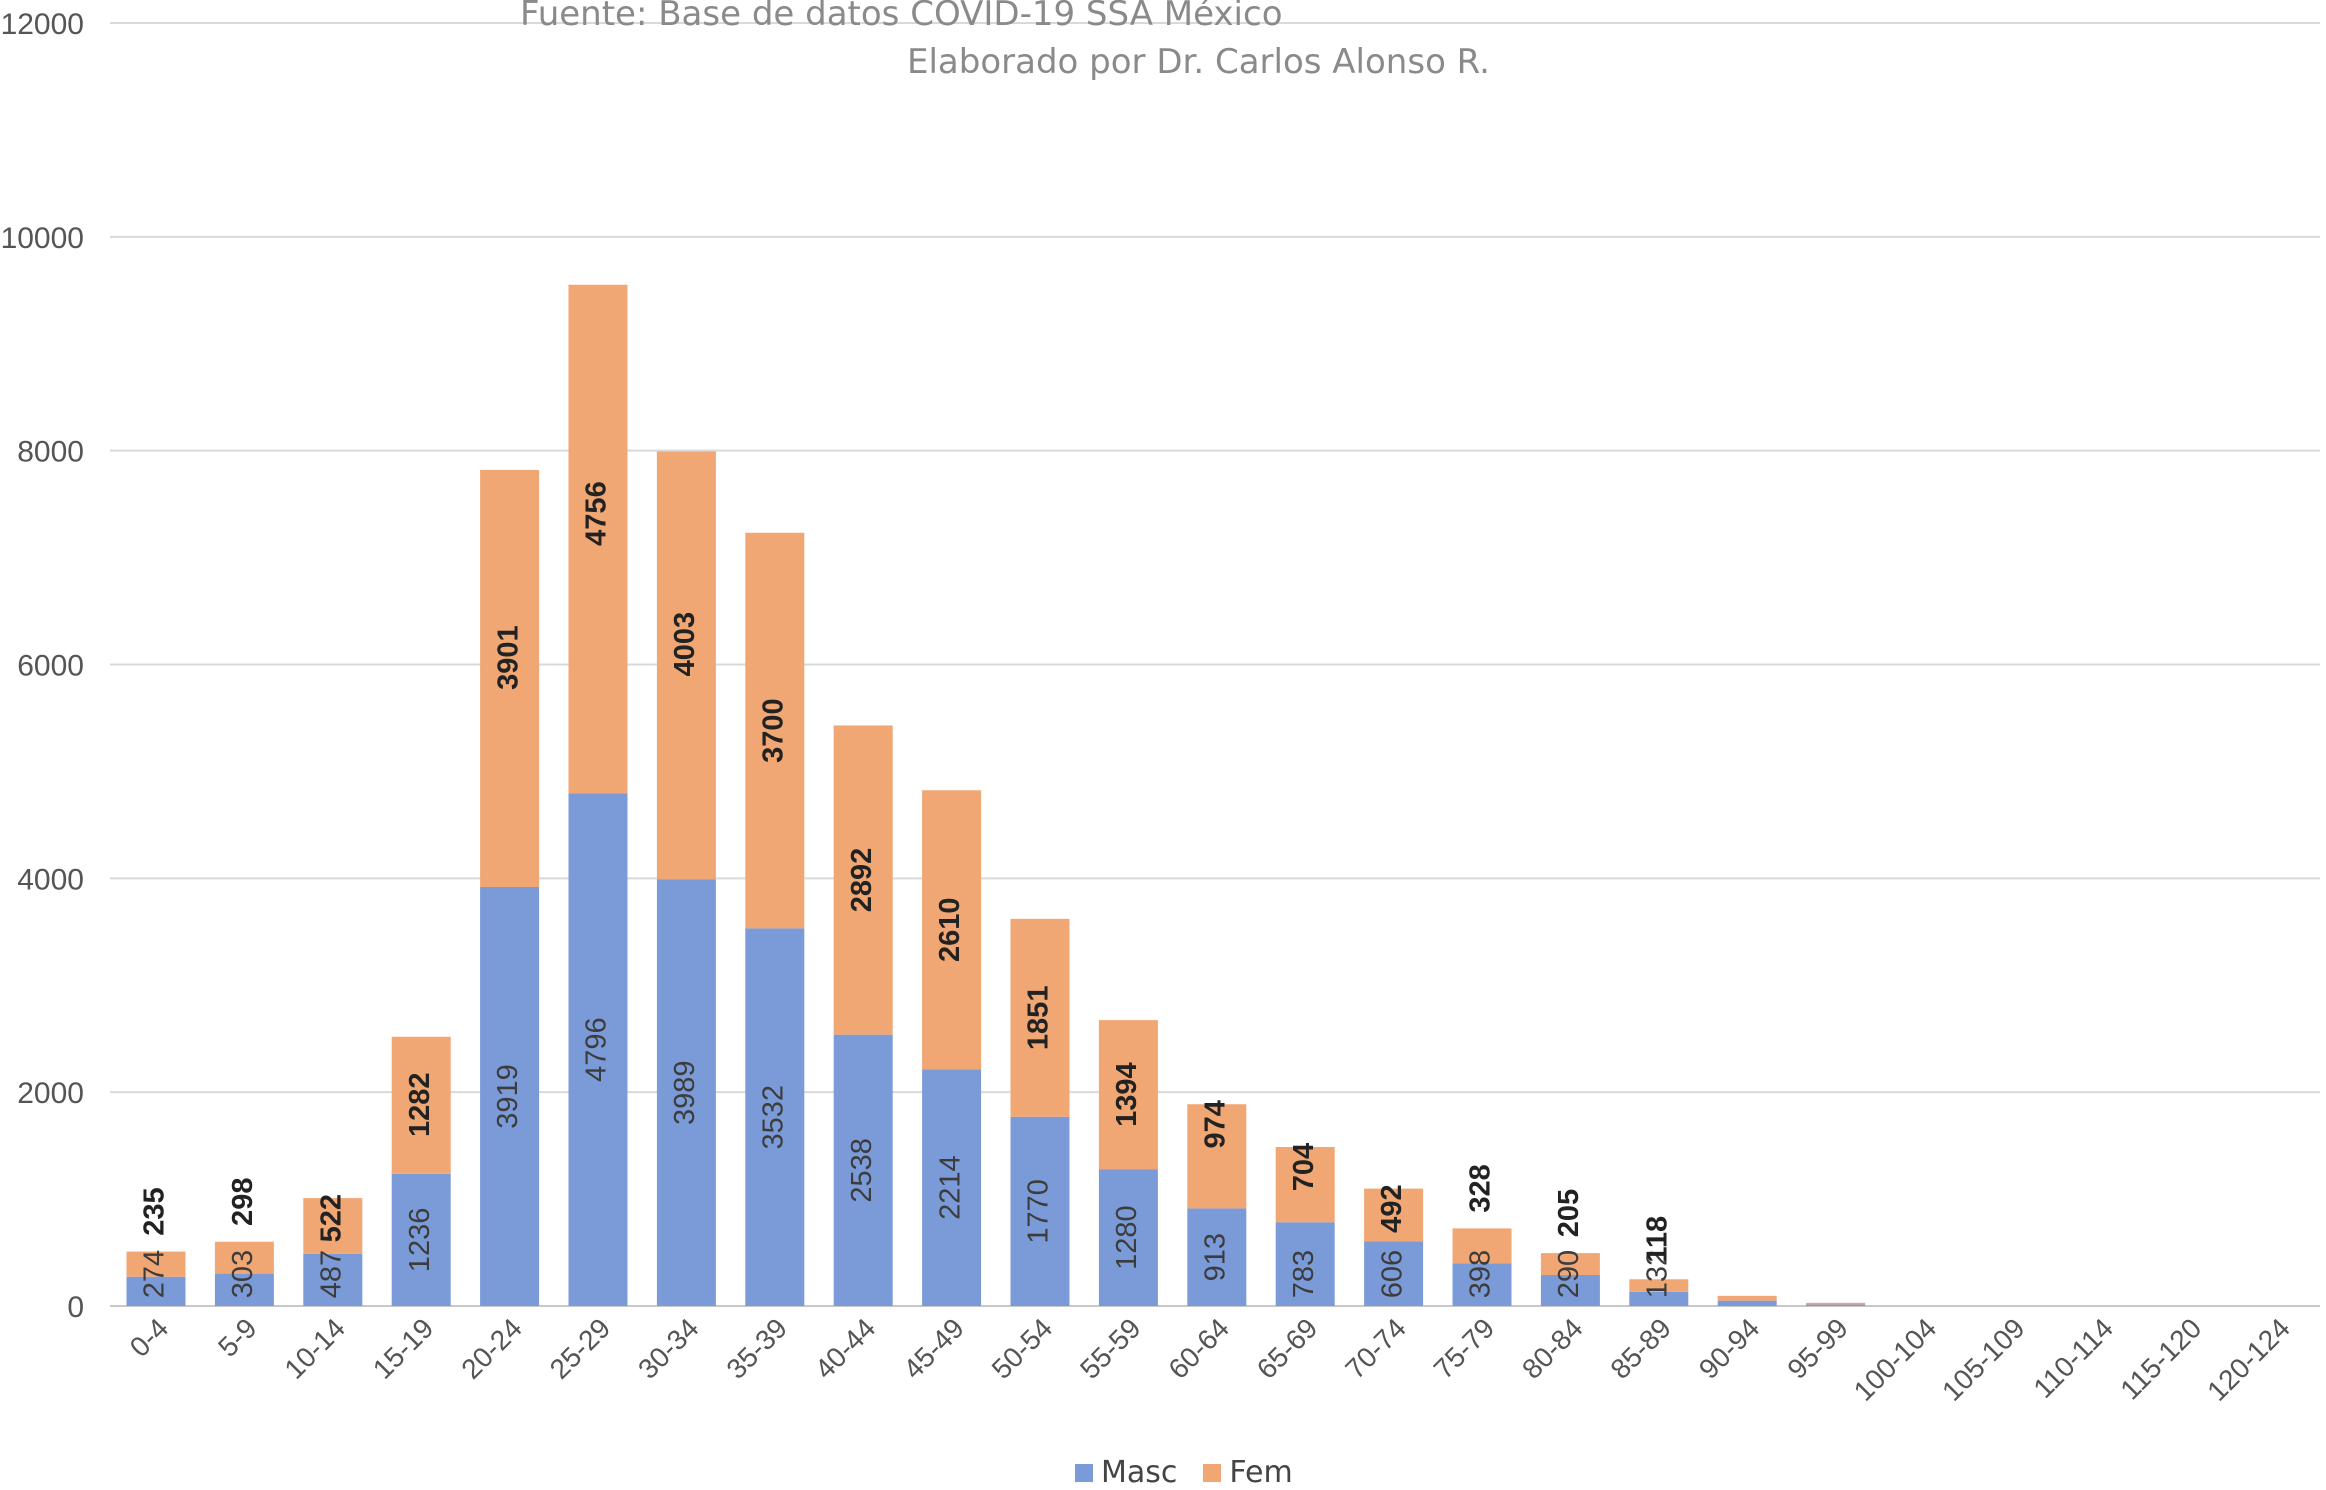 The height and width of the screenshot is (1490, 2326). I want to click on data-label-masc: 3532, so click(773, 1117).